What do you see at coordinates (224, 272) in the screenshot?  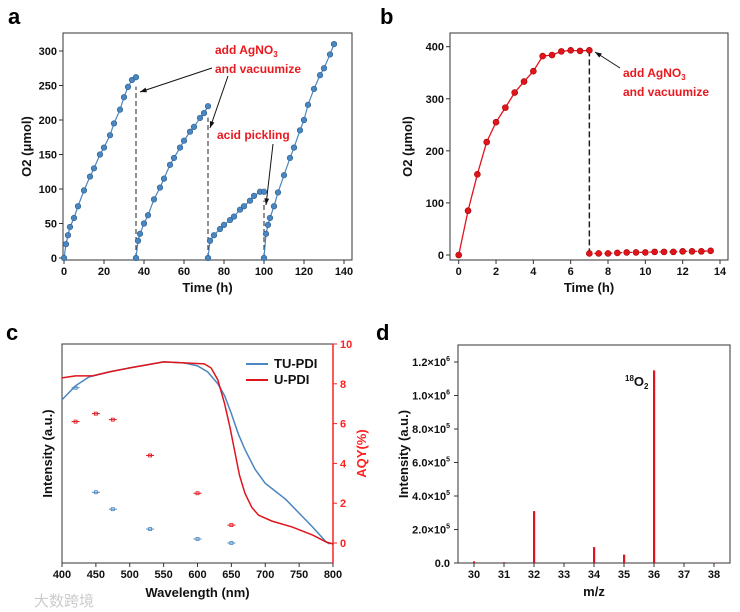 I see `a-xtick-label: 80` at bounding box center [224, 272].